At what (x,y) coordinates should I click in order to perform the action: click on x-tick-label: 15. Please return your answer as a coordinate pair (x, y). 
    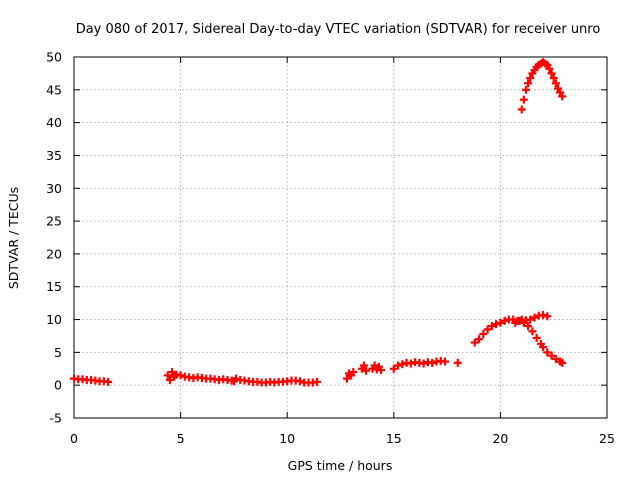
    Looking at the image, I should click on (394, 438).